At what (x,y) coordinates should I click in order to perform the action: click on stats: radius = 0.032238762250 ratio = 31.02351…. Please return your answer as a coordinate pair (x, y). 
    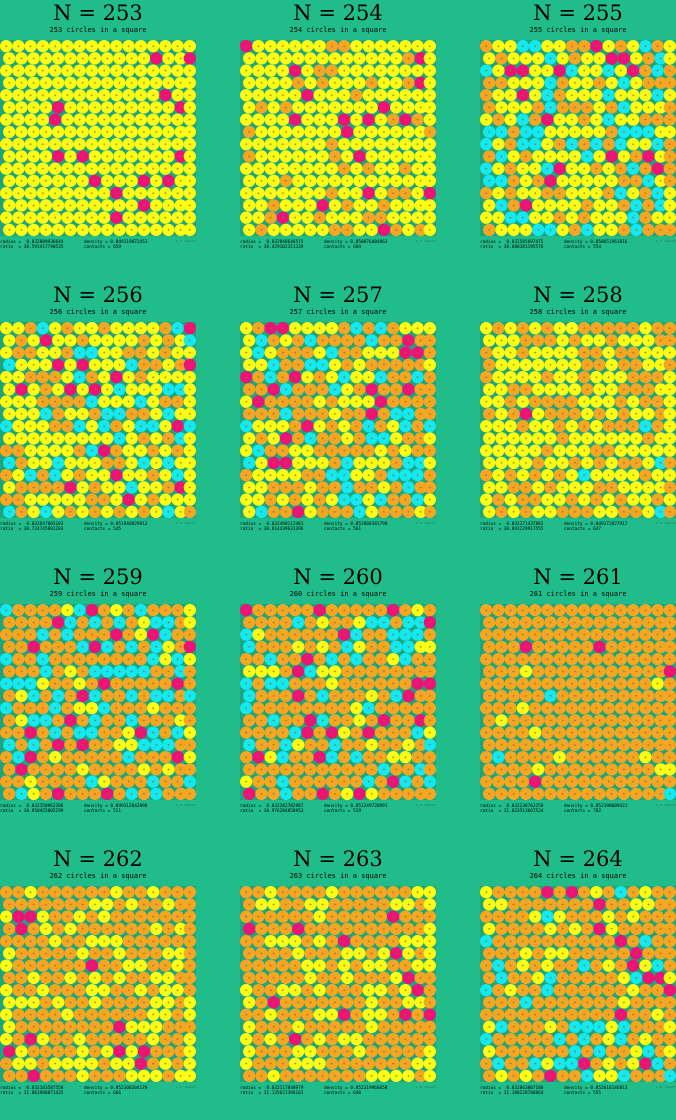
    Looking at the image, I should click on (578, 811).